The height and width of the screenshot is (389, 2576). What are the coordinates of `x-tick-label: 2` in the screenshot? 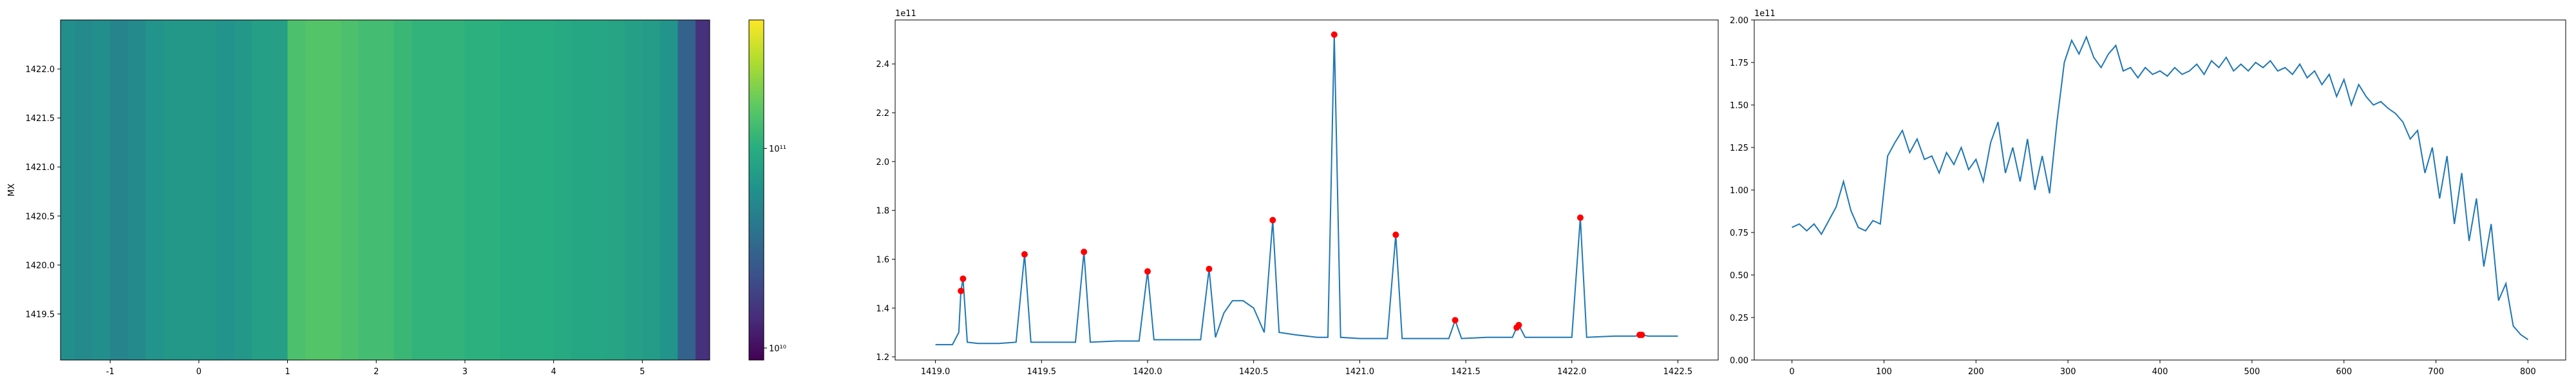 It's located at (377, 372).